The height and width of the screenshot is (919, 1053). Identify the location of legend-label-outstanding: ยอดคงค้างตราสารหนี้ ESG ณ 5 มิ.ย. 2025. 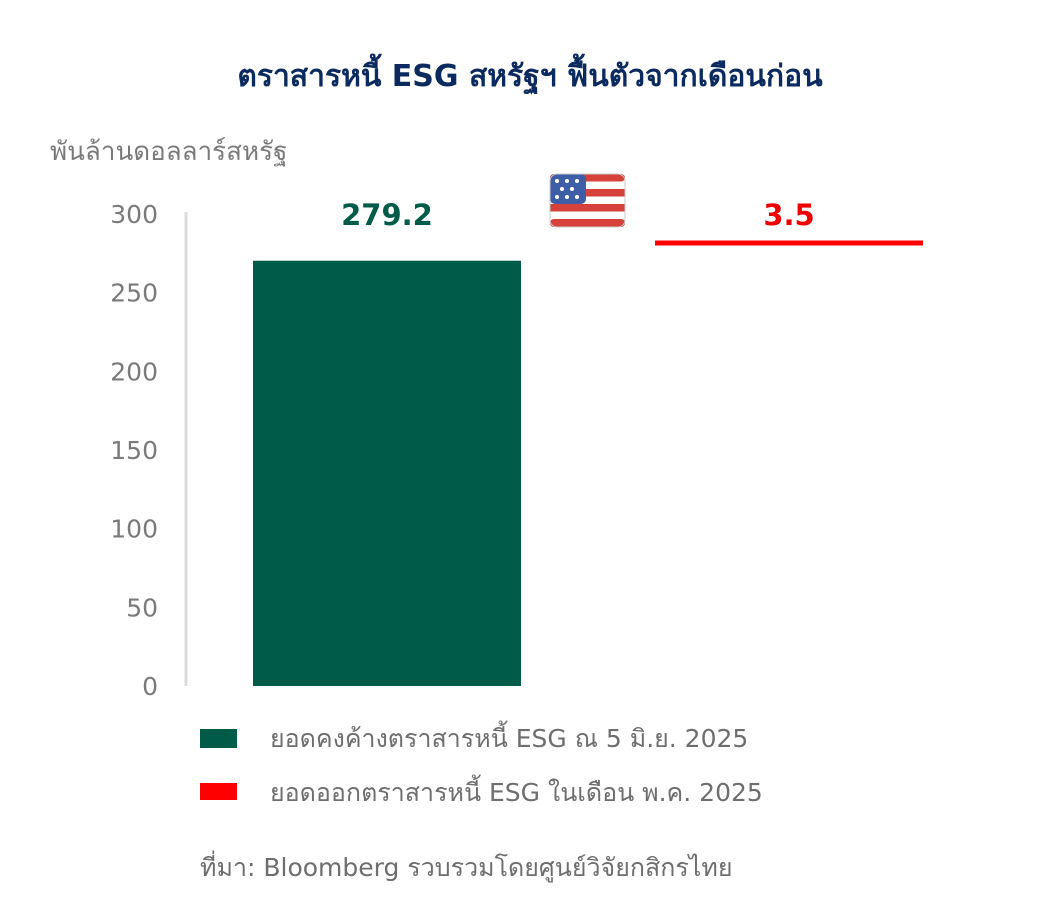
(509, 736).